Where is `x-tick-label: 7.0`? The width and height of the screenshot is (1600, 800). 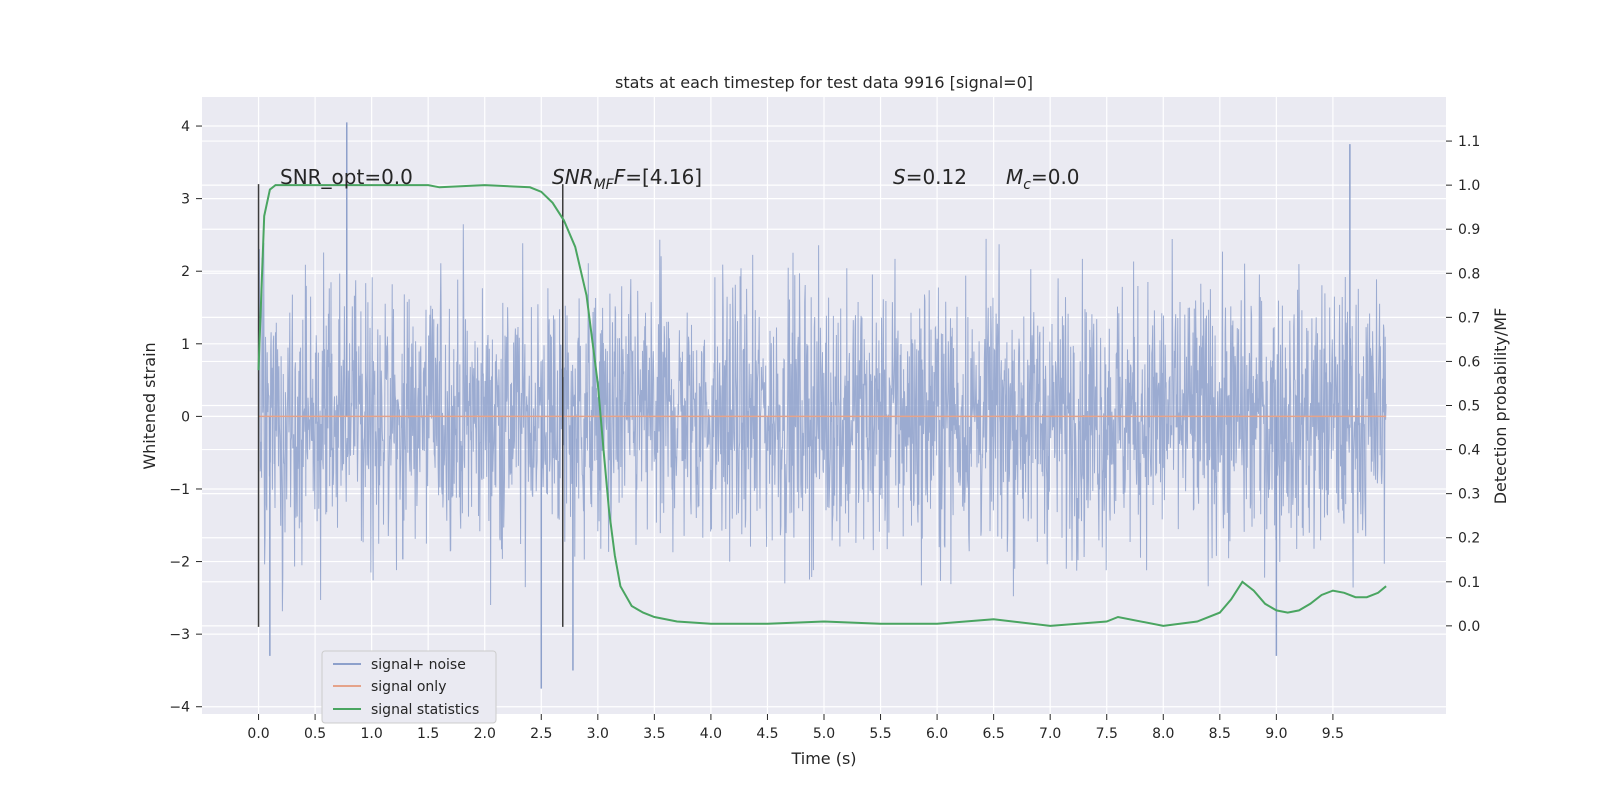 x-tick-label: 7.0 is located at coordinates (1050, 734).